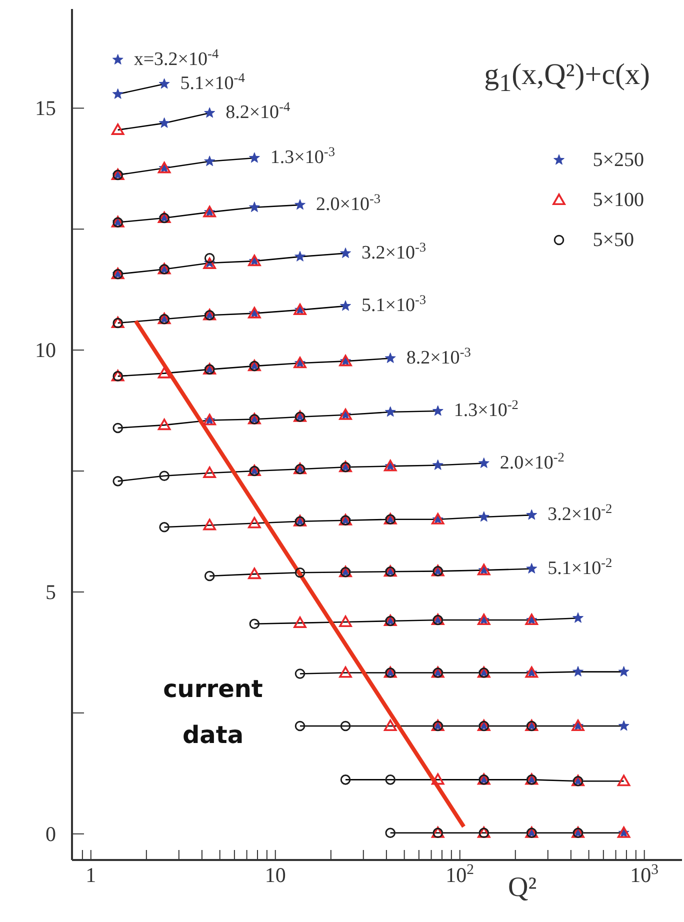 The height and width of the screenshot is (922, 684). I want to click on annotation: 8.2×10$^{-3}$, so click(439, 356).